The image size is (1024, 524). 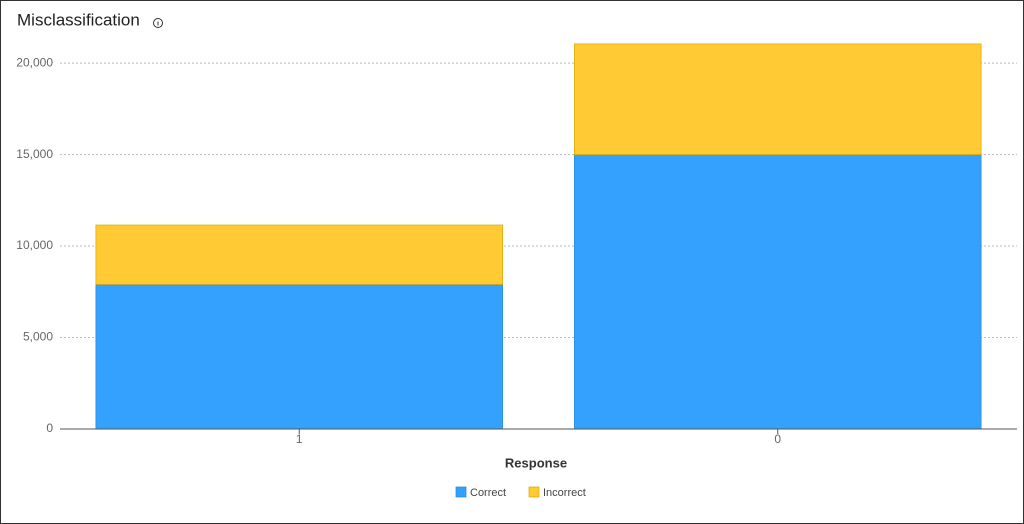 What do you see at coordinates (78, 19) in the screenshot?
I see `chart-title: Misclassification` at bounding box center [78, 19].